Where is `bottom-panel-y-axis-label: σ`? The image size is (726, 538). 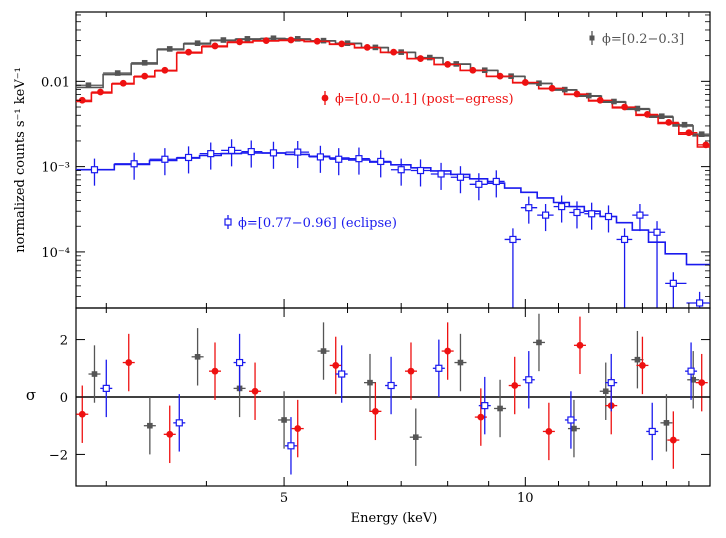
bottom-panel-y-axis-label: σ is located at coordinates (31, 395).